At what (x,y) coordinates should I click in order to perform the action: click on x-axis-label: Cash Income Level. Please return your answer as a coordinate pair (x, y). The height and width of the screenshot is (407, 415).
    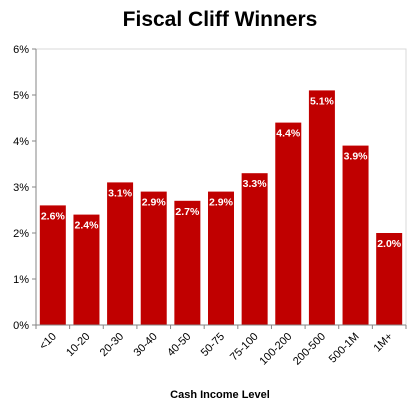
    Looking at the image, I should click on (220, 395).